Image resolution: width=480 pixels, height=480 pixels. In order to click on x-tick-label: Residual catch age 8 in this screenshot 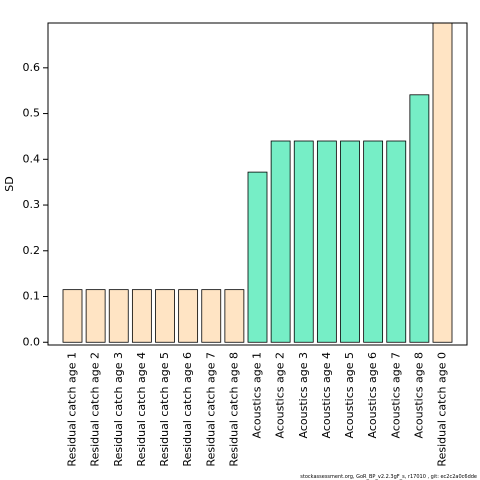, I will do `click(233, 409)`.